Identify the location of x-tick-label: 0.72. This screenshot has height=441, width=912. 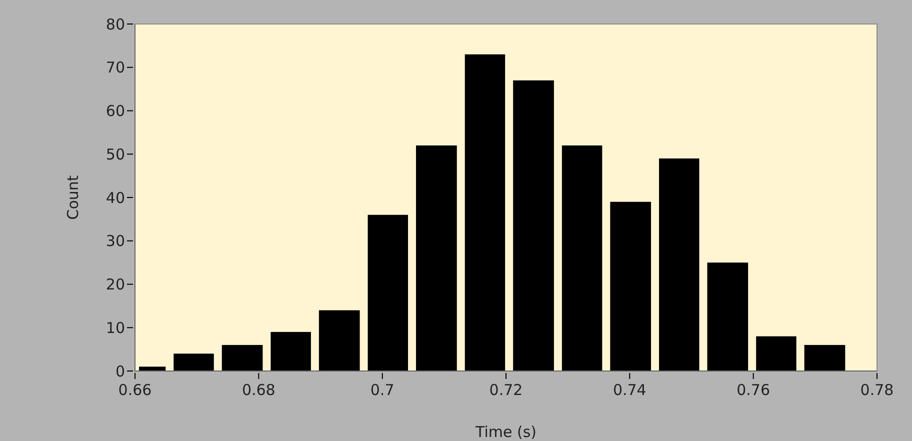
(506, 390).